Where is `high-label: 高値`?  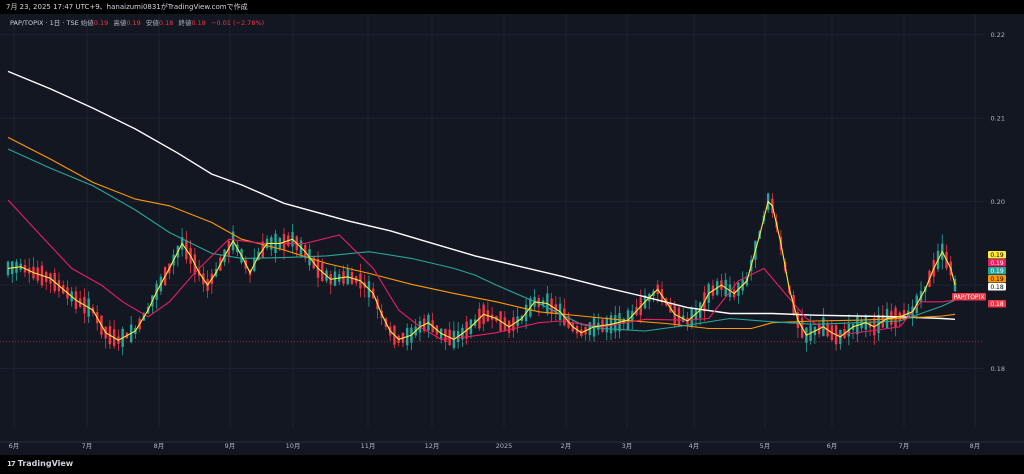
high-label: 高値 is located at coordinates (120, 23).